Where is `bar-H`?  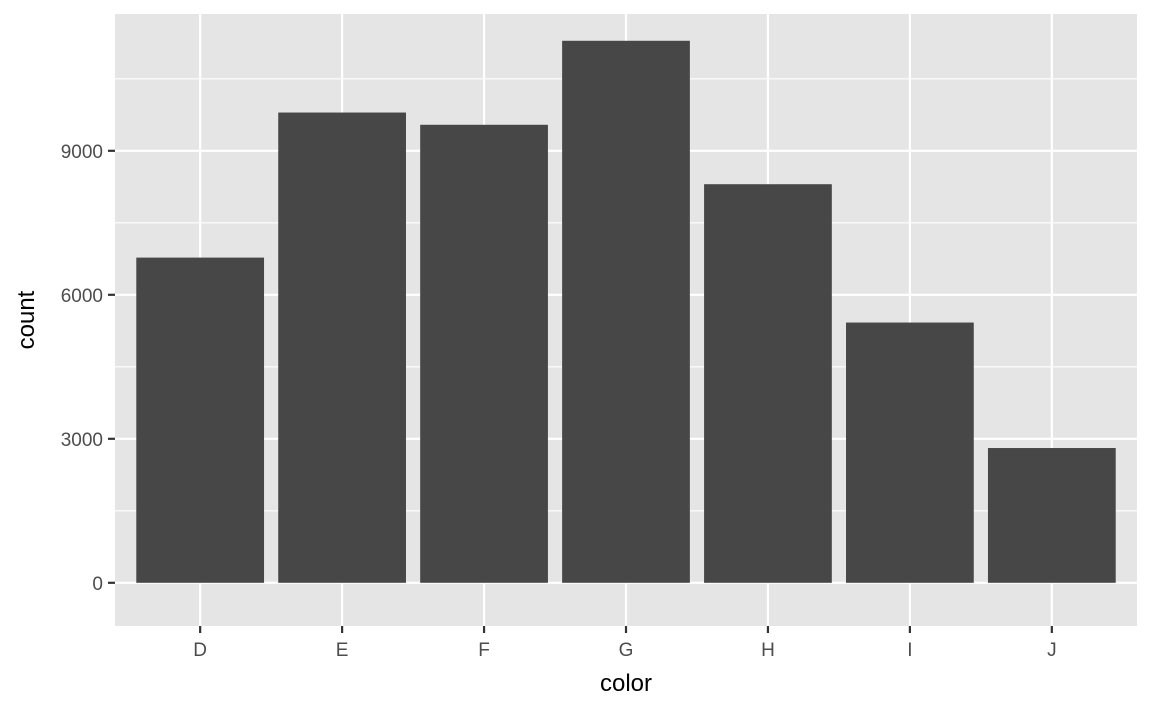 bar-H is located at coordinates (768, 383).